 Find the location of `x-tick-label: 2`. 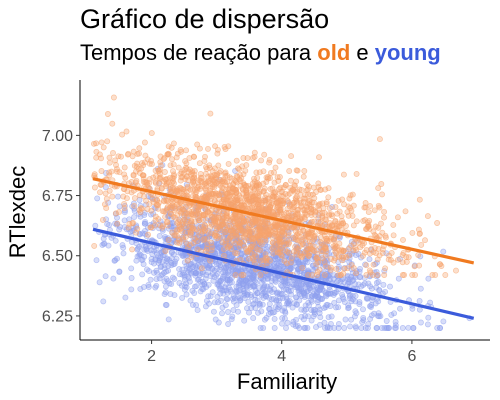

x-tick-label: 2 is located at coordinates (151, 356).